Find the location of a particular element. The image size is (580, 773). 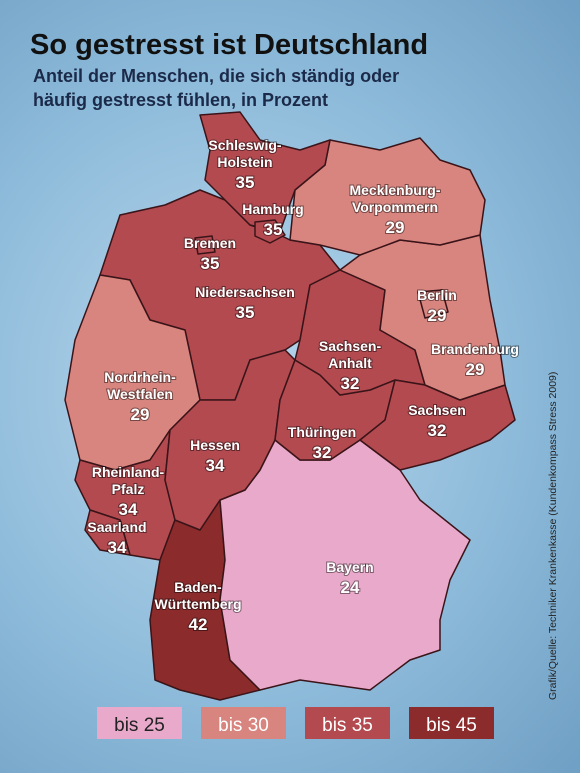

legend-label: bis 35 is located at coordinates (347, 725).